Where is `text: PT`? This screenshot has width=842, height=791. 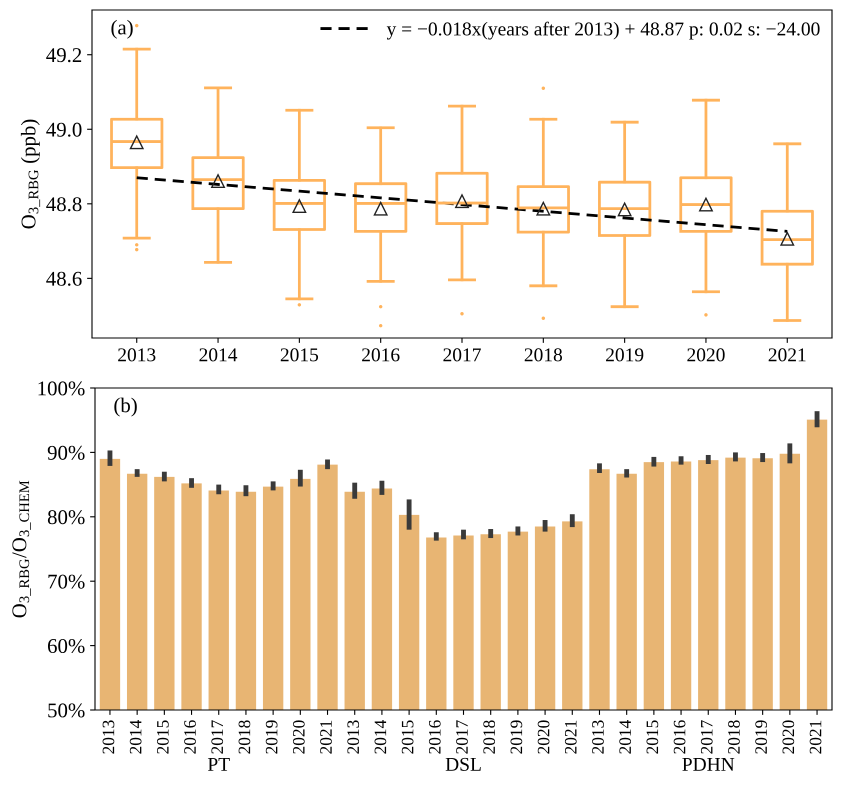
text: PT is located at coordinates (219, 764).